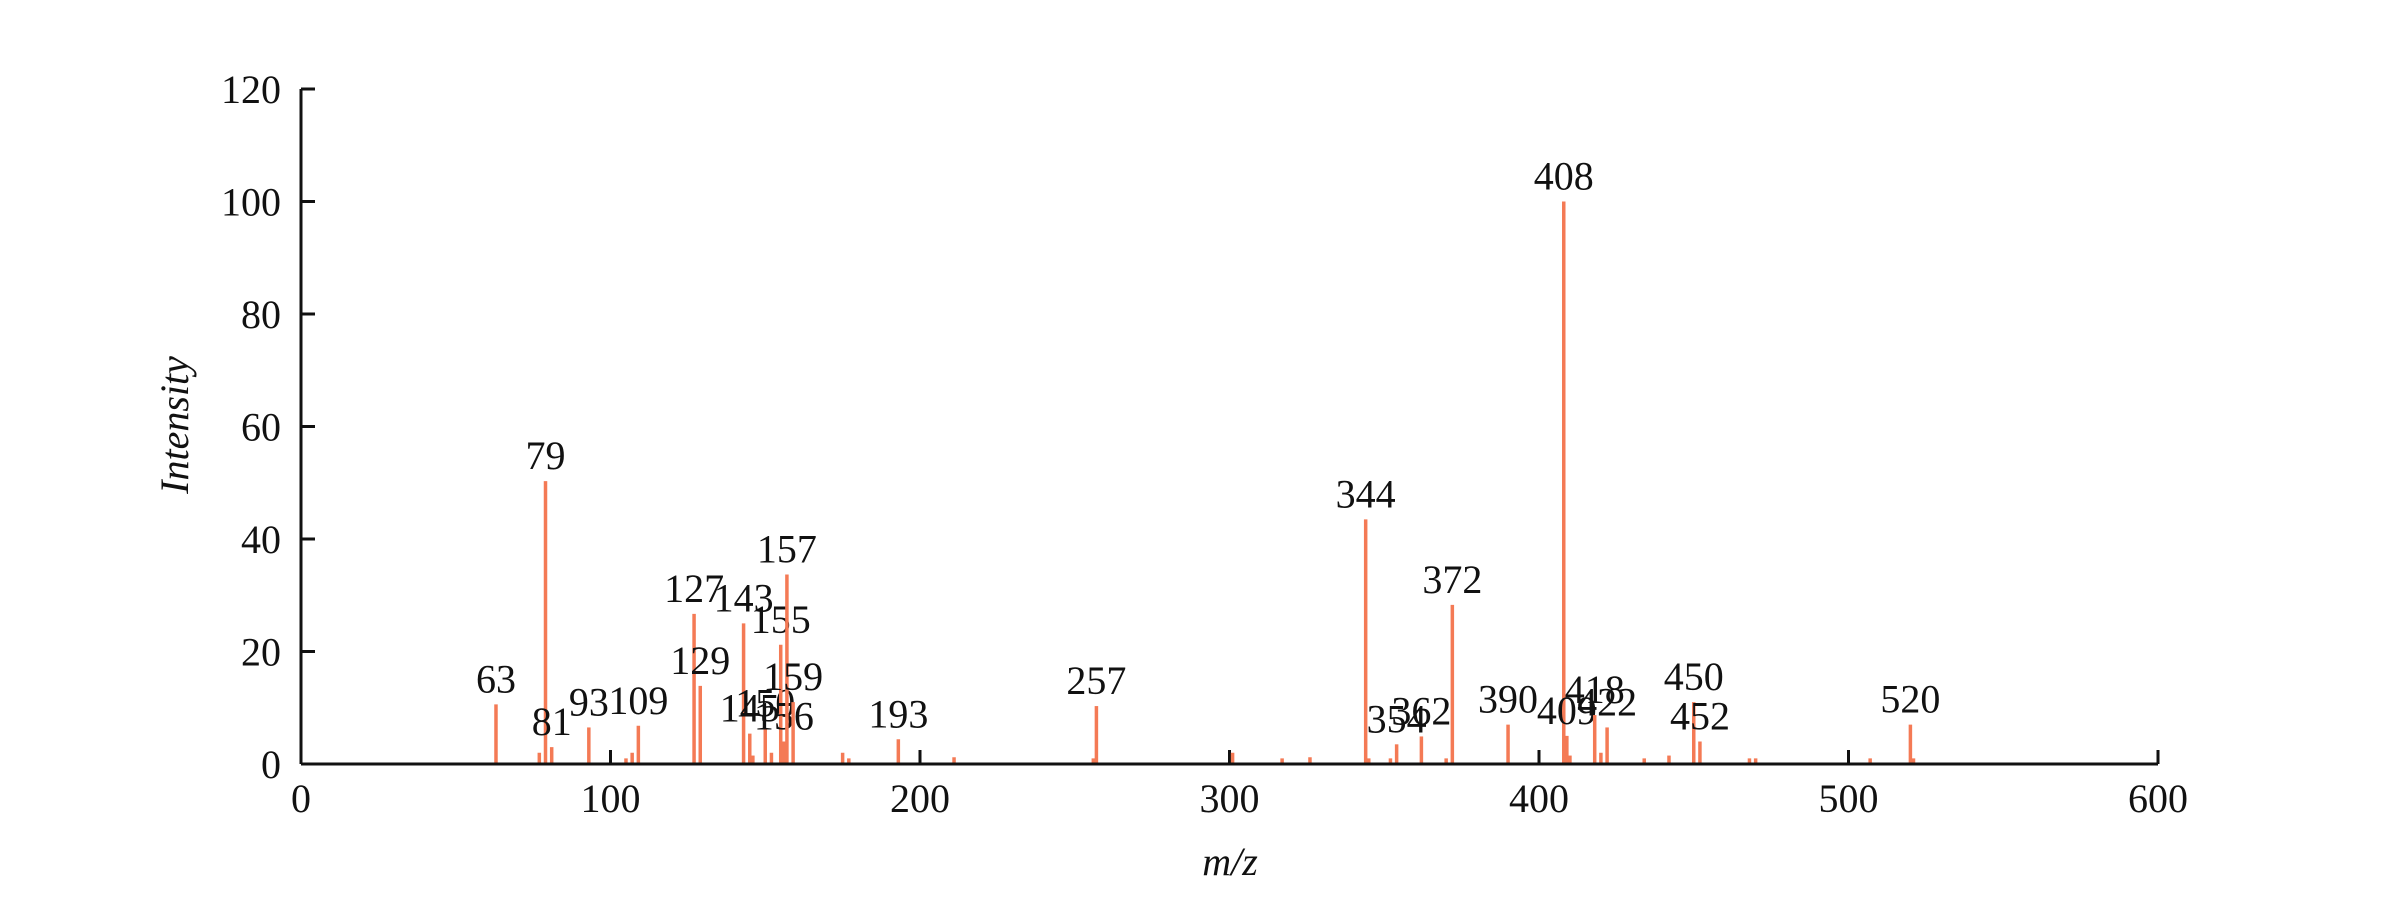 The image size is (2400, 900). What do you see at coordinates (261, 314) in the screenshot?
I see `y-tick-label: 80` at bounding box center [261, 314].